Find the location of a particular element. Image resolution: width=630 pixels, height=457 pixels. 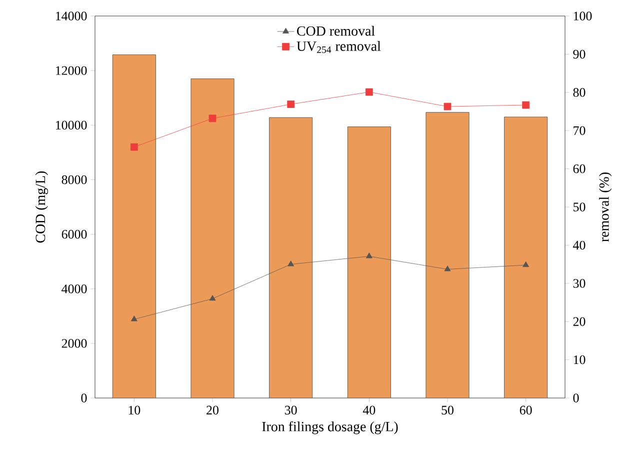

x-tick-label: 50 is located at coordinates (448, 410).